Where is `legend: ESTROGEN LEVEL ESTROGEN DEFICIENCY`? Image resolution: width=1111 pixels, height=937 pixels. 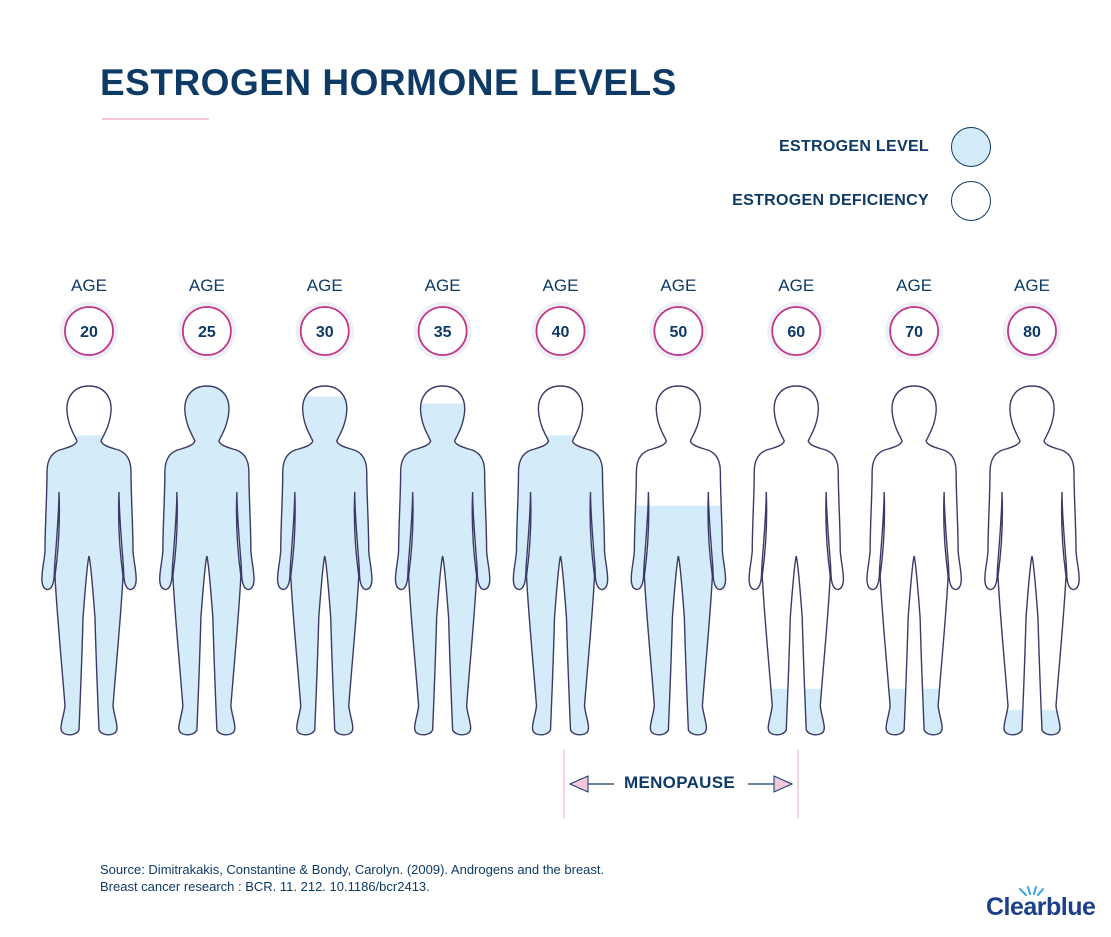
legend: ESTROGEN LEVEL ESTROGEN DEFICIENCY is located at coordinates (861, 178).